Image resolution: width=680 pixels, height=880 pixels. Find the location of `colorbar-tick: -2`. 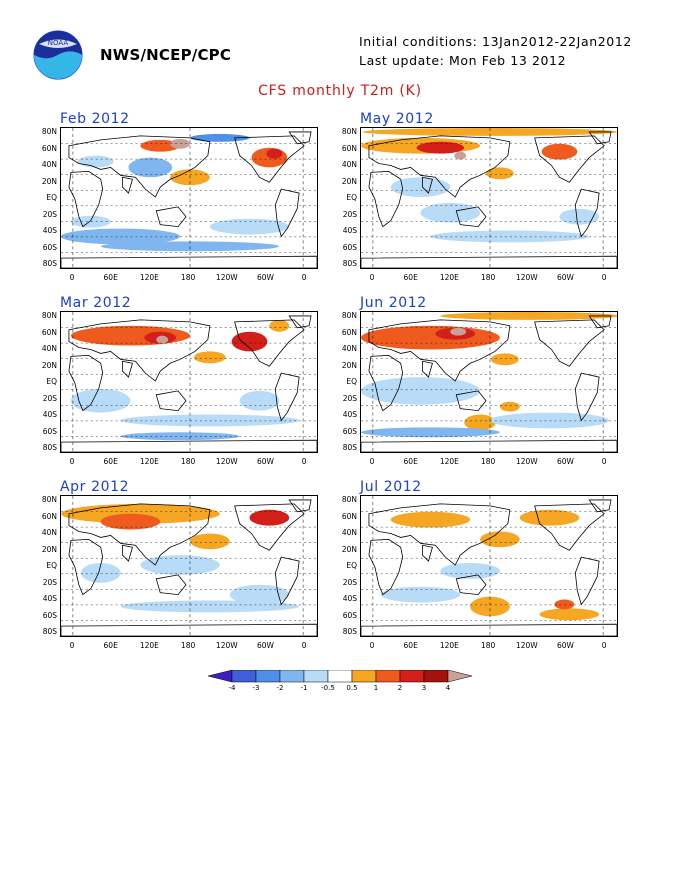

colorbar-tick: -2 is located at coordinates (280, 688).